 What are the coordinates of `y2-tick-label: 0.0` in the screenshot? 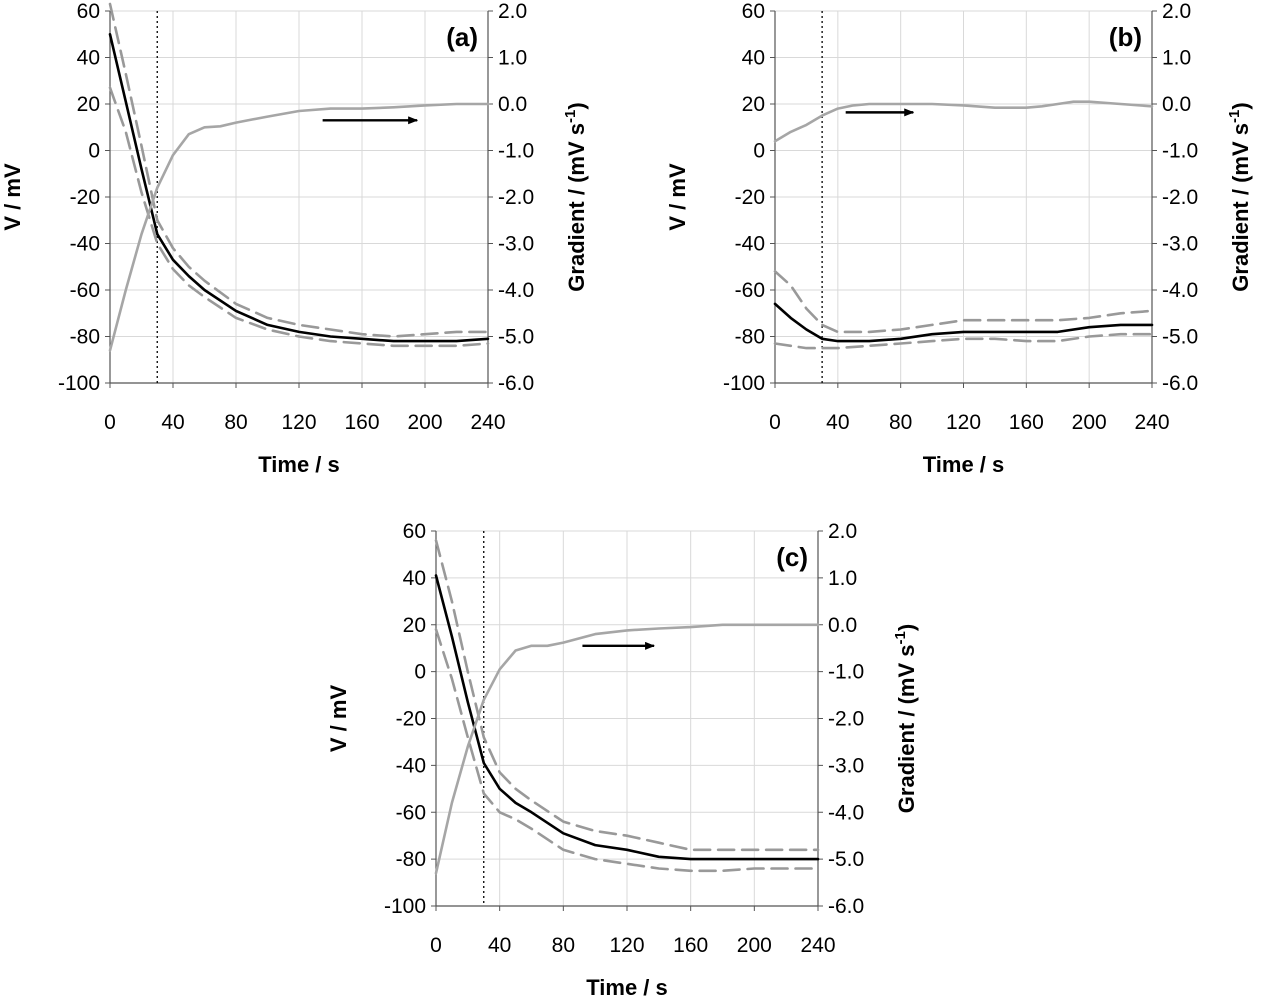 It's located at (1176, 104).